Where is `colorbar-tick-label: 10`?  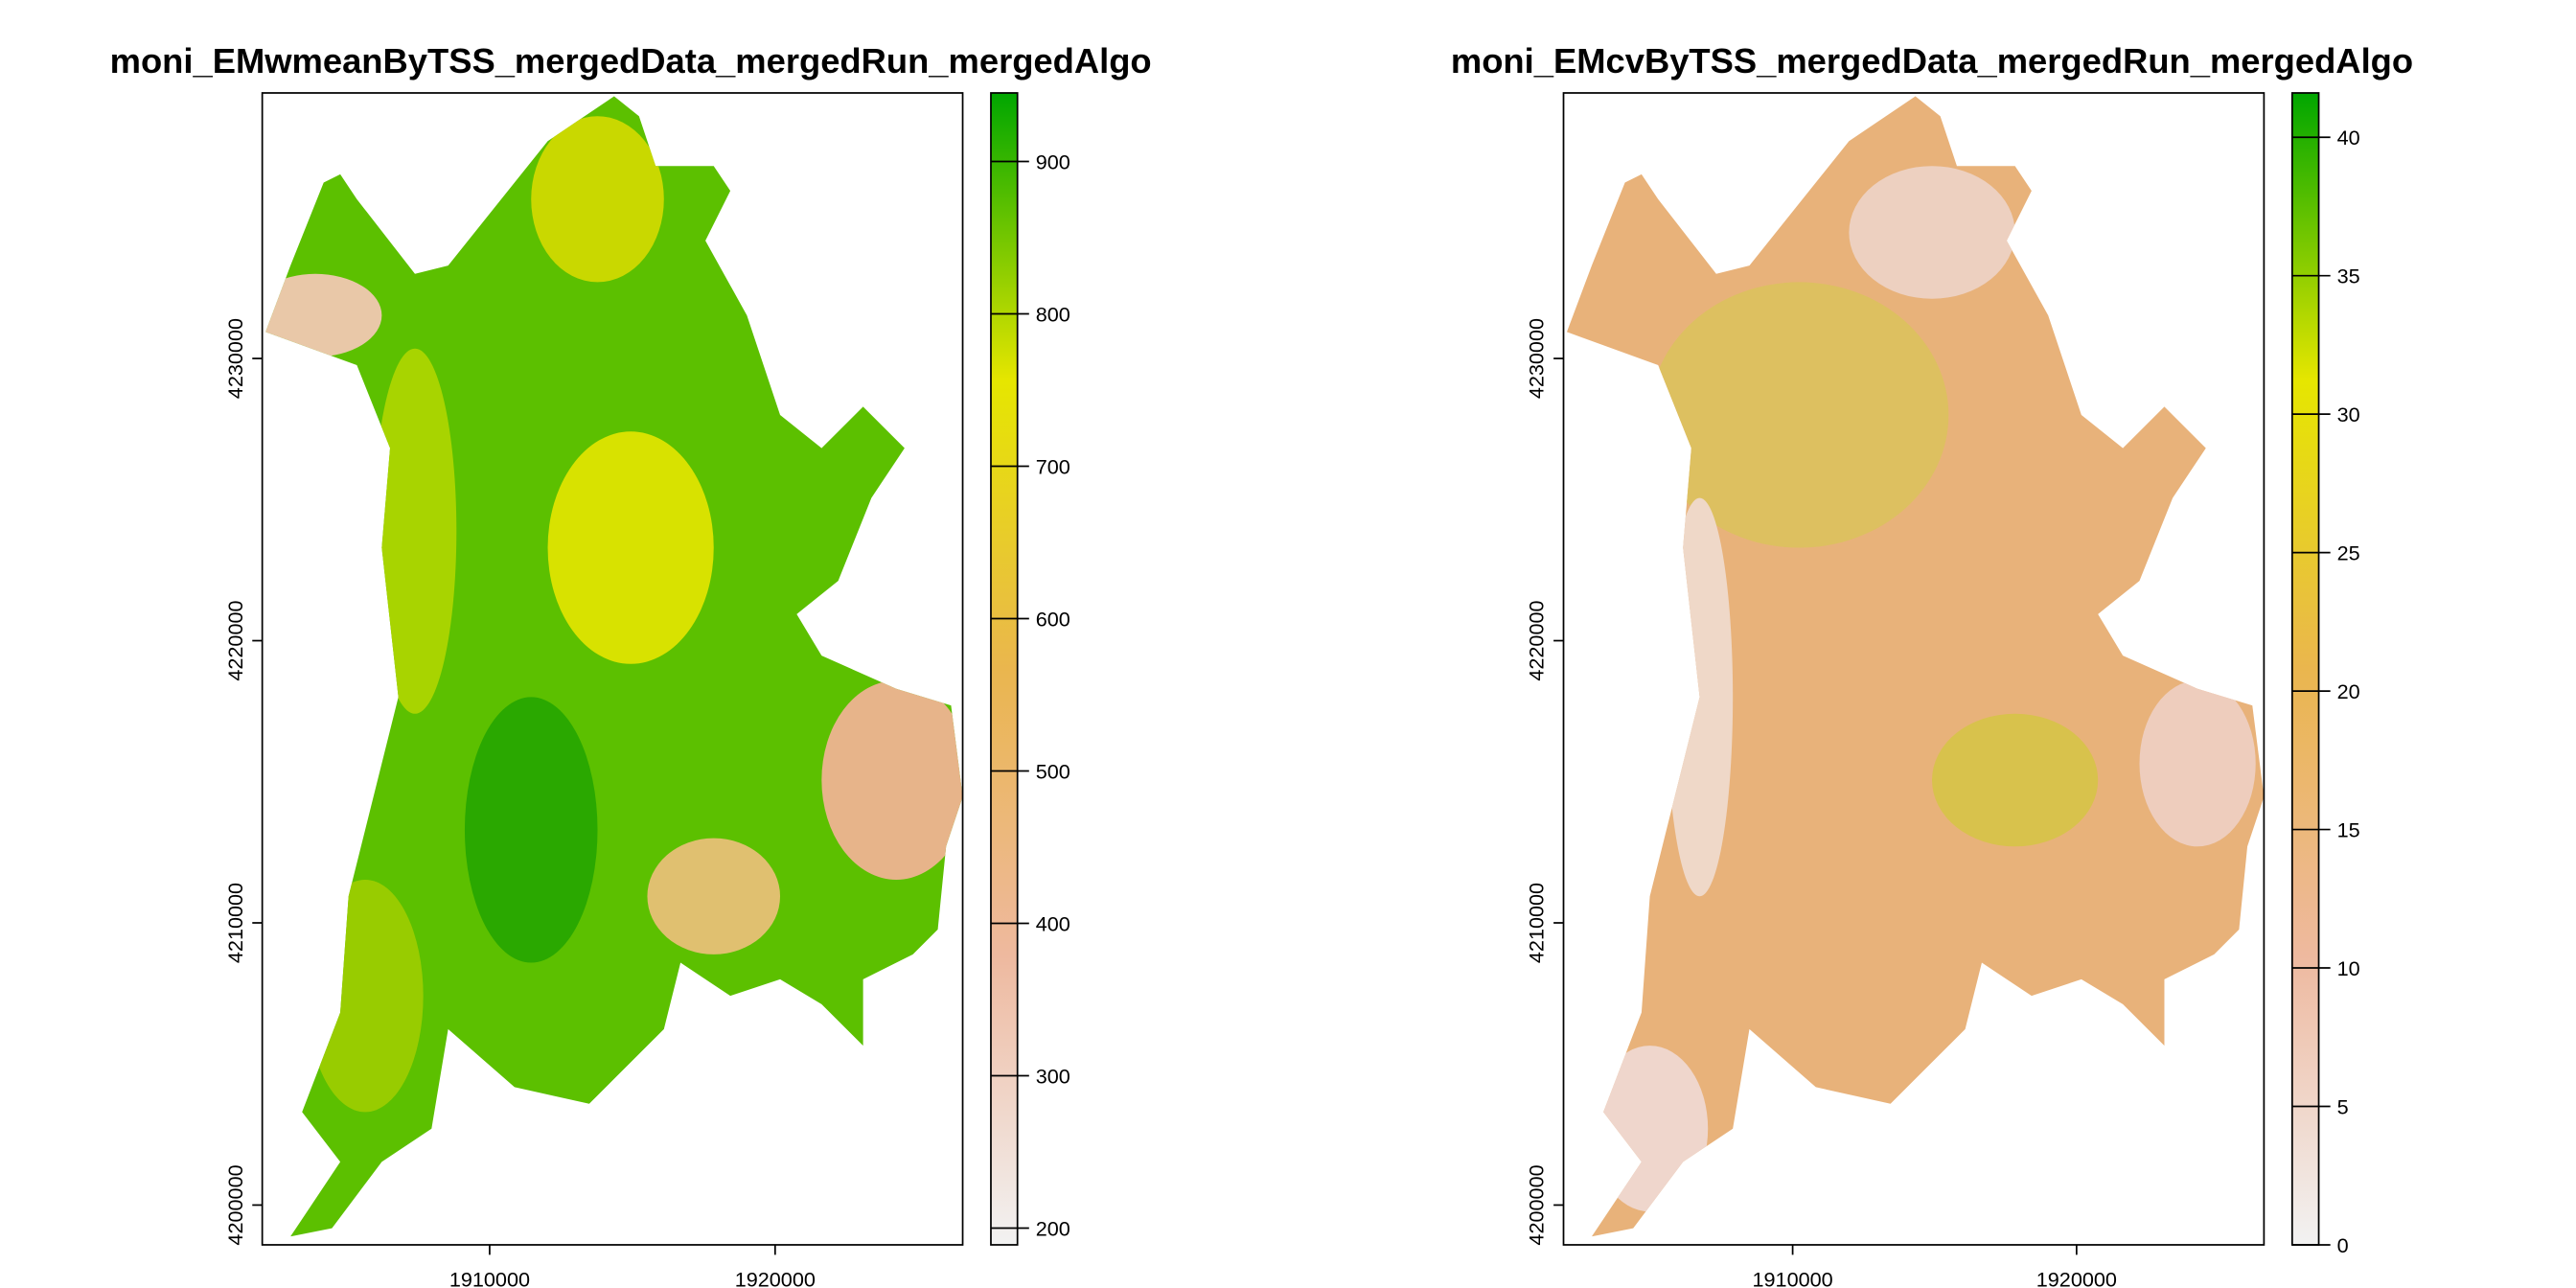
colorbar-tick-label: 10 is located at coordinates (2348, 968).